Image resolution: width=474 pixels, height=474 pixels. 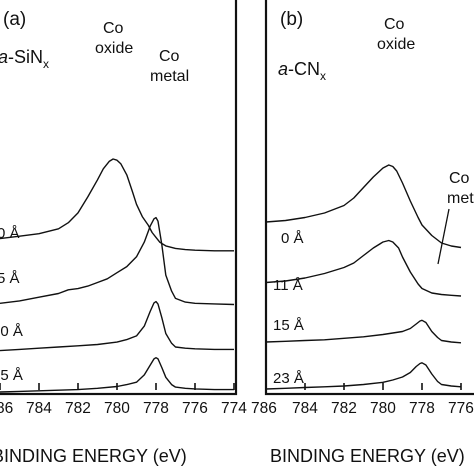 What do you see at coordinates (394, 24) in the screenshot?
I see `panel-b-peak-oxide-line1: Co` at bounding box center [394, 24].